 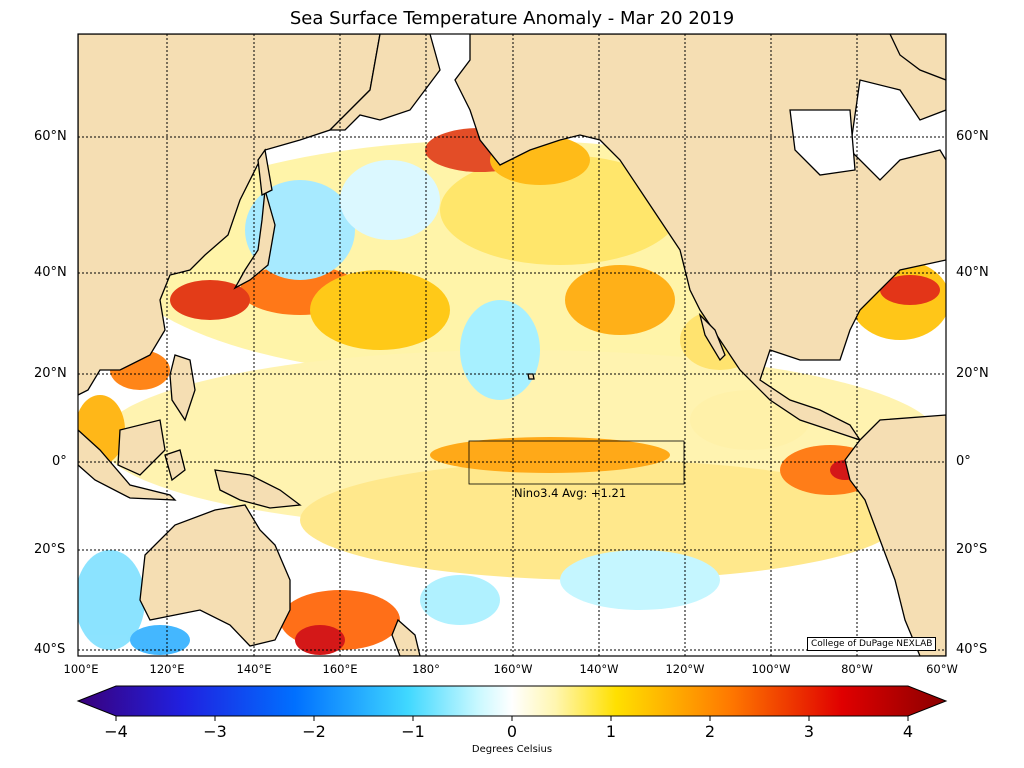 What do you see at coordinates (254, 669) in the screenshot?
I see `lon-label: 140°E` at bounding box center [254, 669].